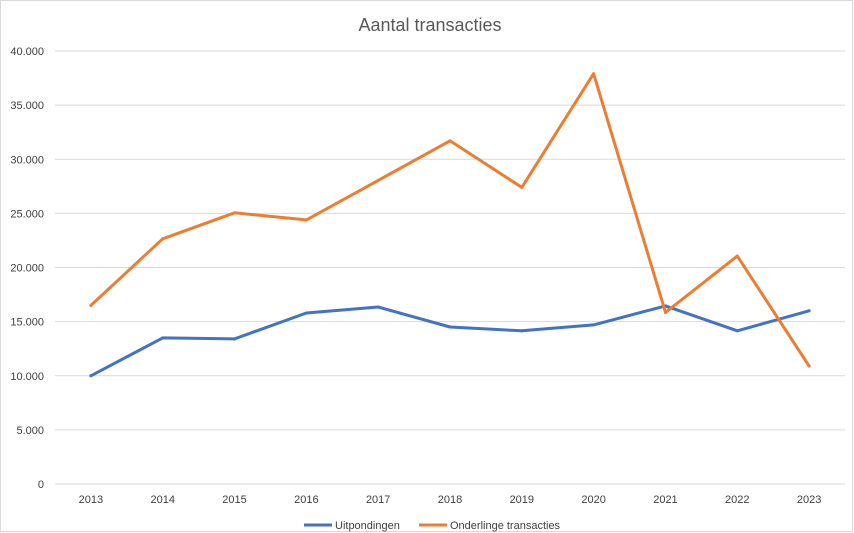 Image resolution: width=854 pixels, height=533 pixels. I want to click on legend-label-1: Uitpondingen, so click(367, 526).